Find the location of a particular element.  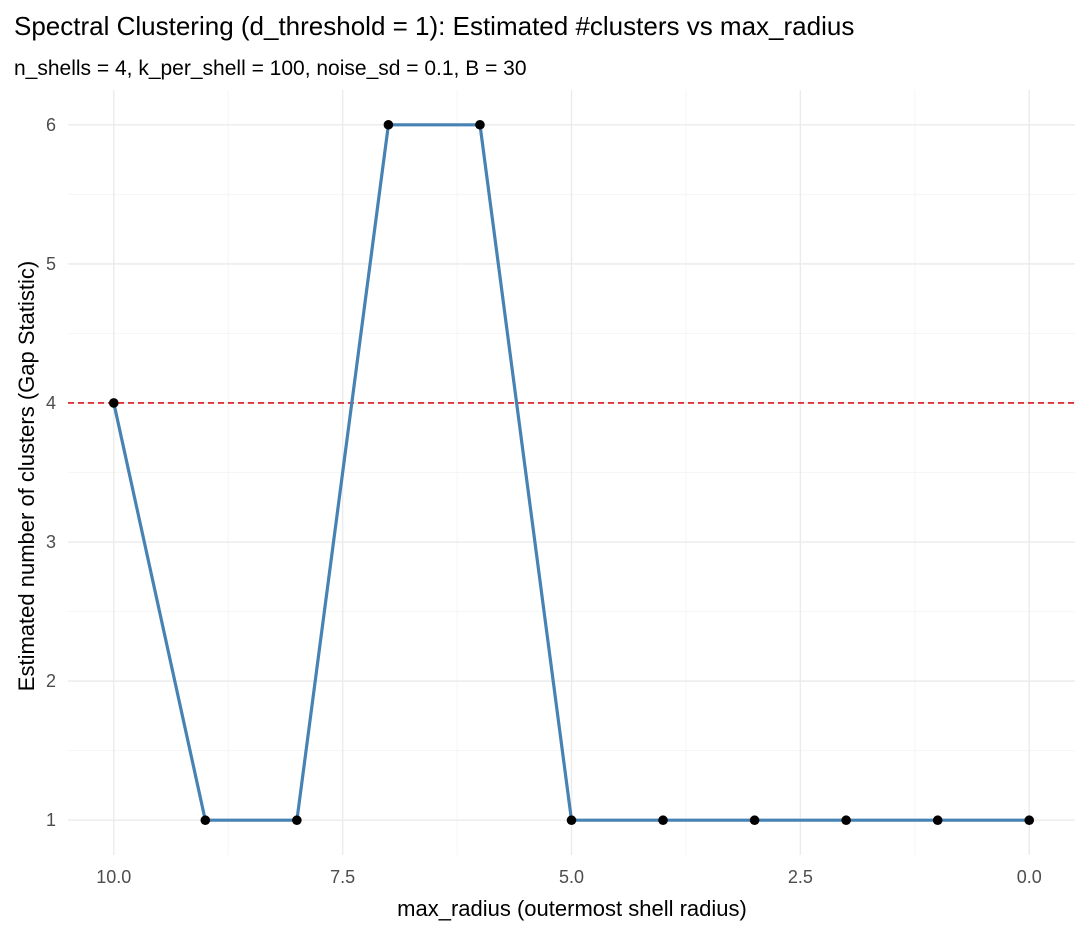

y-tick-label: 4 is located at coordinates (51, 403).